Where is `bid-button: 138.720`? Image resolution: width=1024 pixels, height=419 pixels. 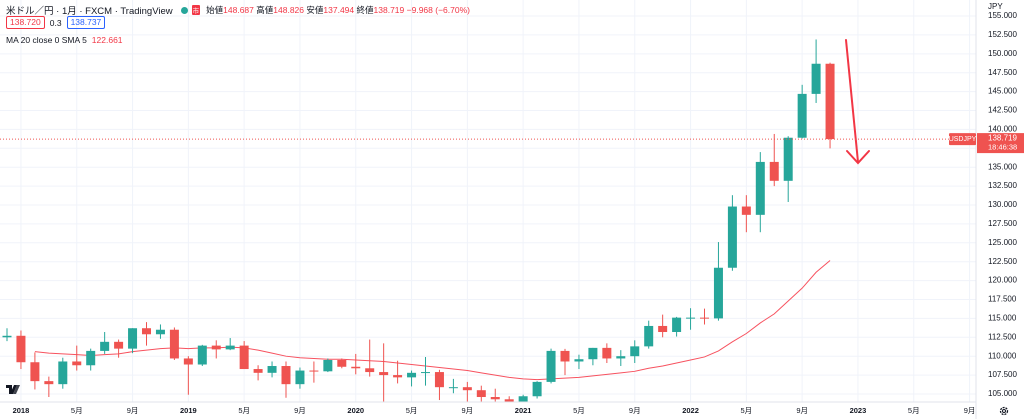
bid-button: 138.720 is located at coordinates (25, 22).